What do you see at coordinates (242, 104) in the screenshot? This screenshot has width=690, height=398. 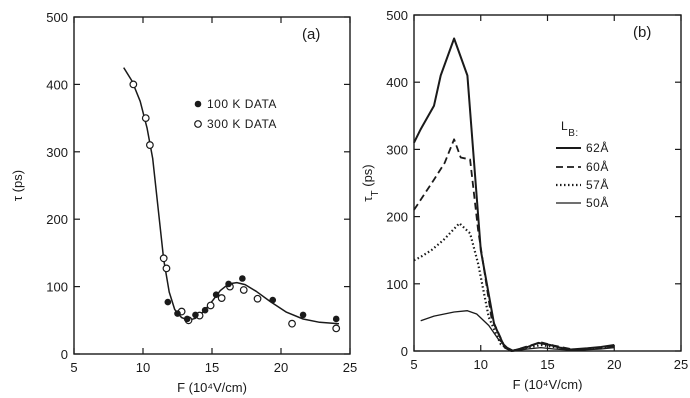 I see `legend-label-100k: 100 K DATA` at bounding box center [242, 104].